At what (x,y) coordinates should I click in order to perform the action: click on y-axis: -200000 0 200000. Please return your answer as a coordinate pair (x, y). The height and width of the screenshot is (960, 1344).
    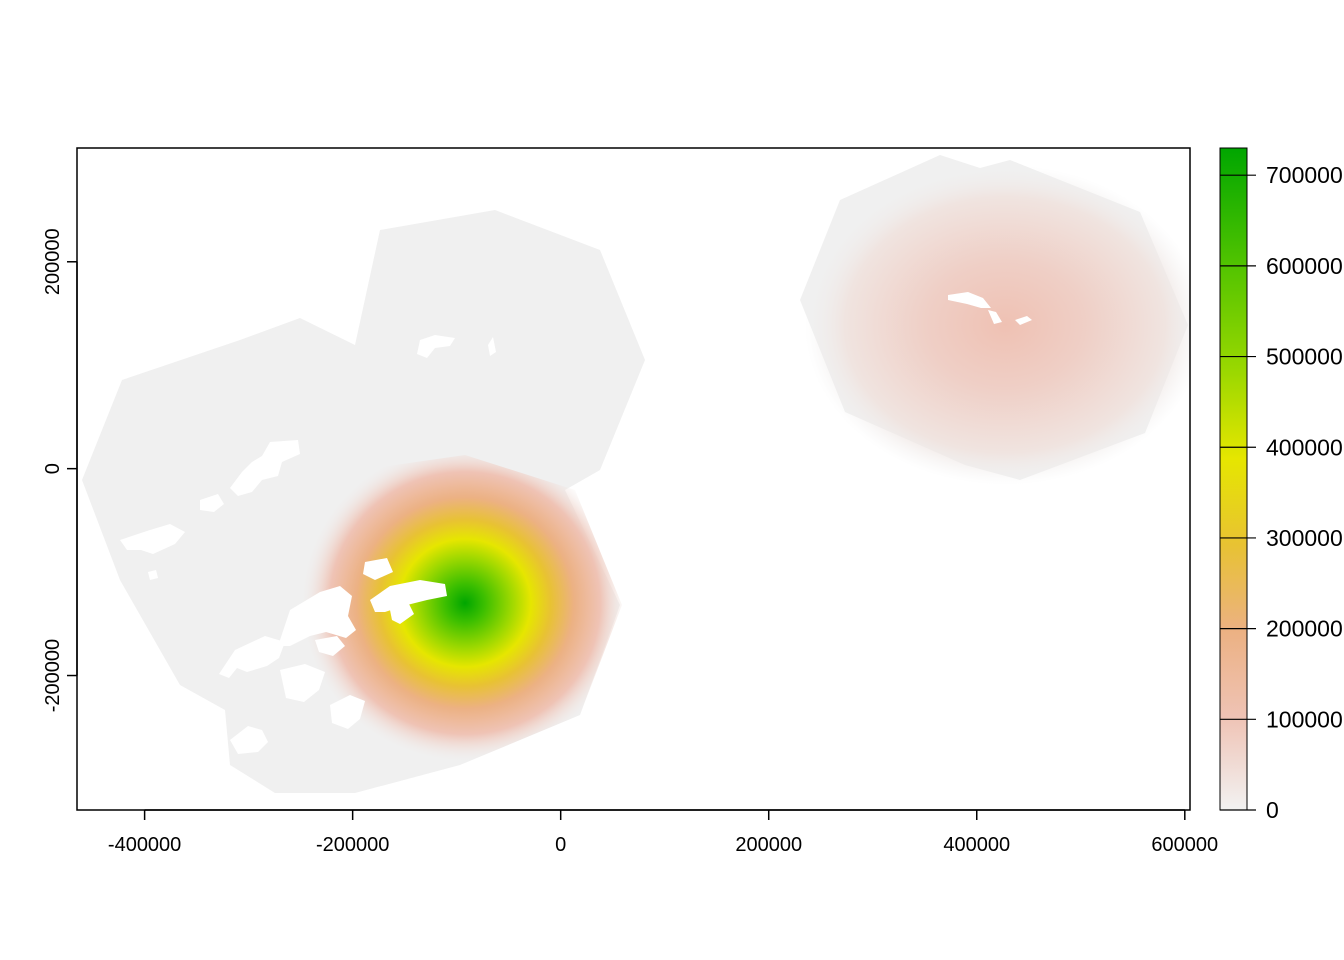
    Looking at the image, I should click on (60, 470).